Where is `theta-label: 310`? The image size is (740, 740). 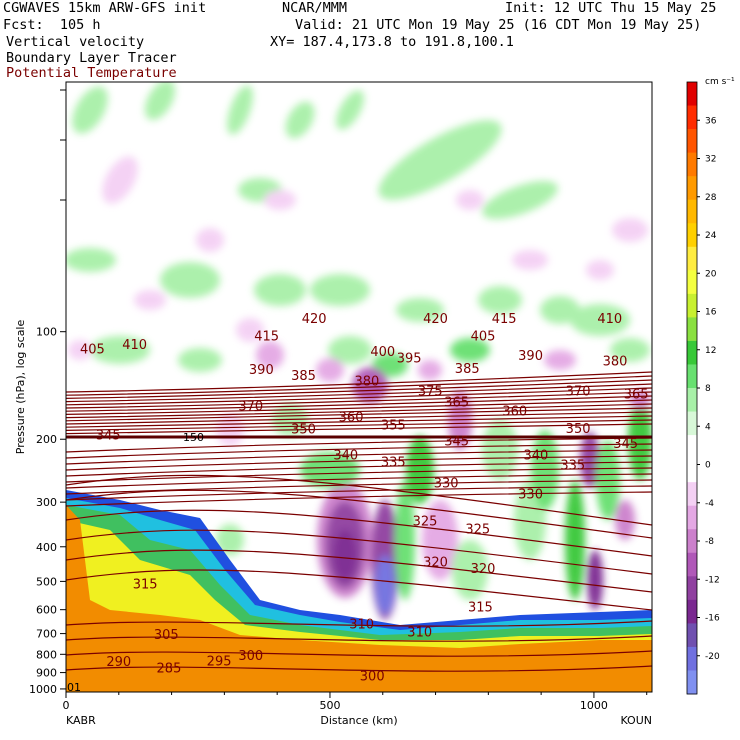
theta-label: 310 is located at coordinates (361, 624).